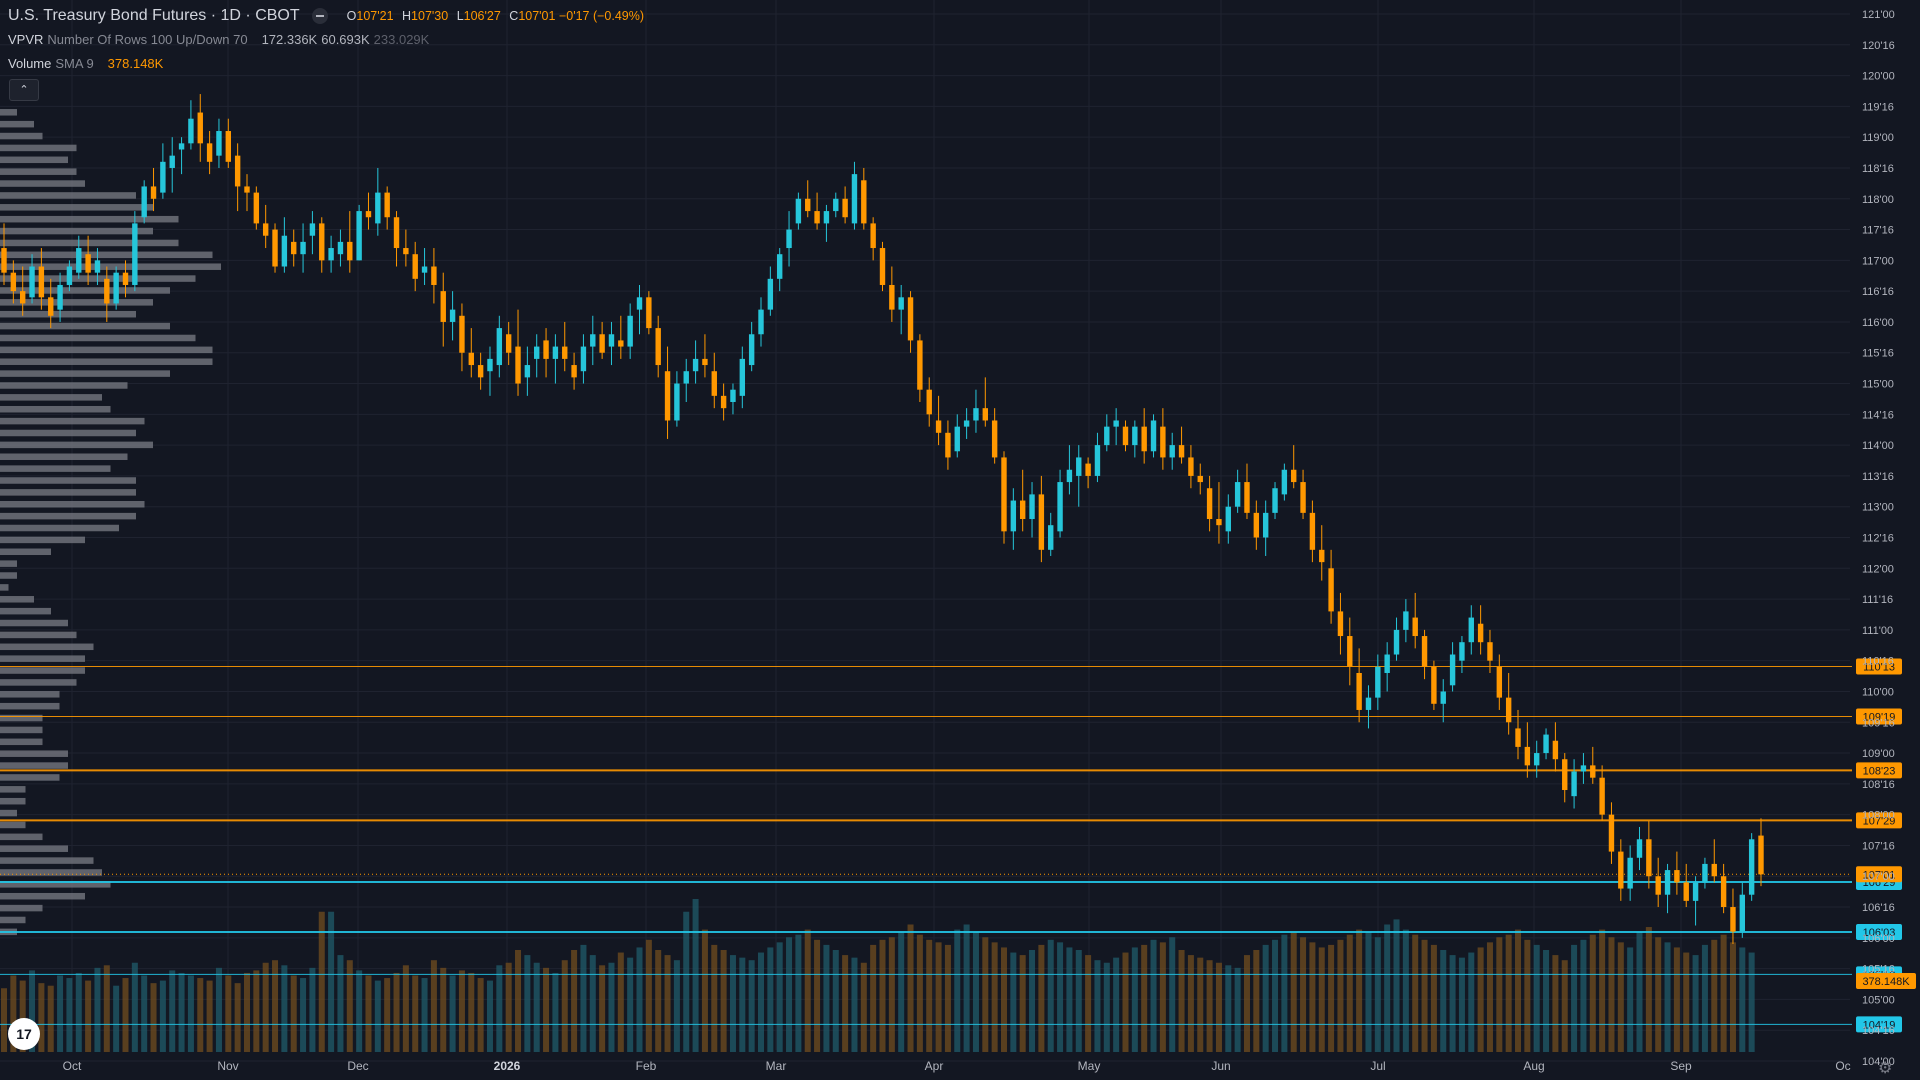 The height and width of the screenshot is (1080, 1920). Describe the element at coordinates (1878, 200) in the screenshot. I see `price-tick-label: 118'00` at that location.